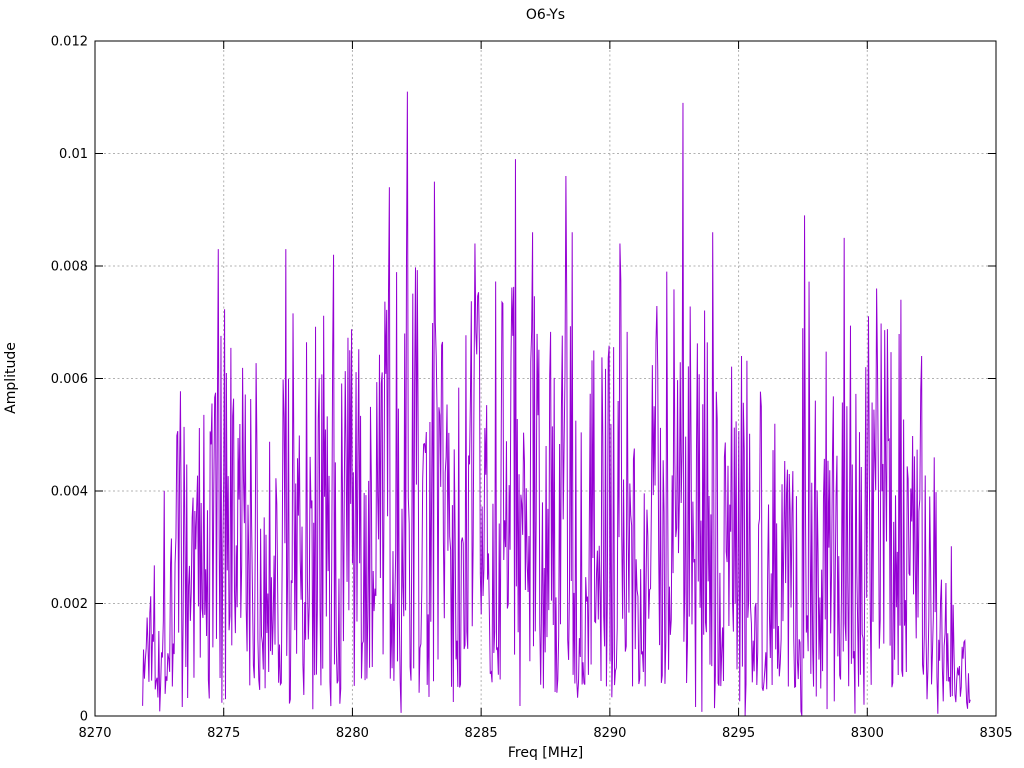  Describe the element at coordinates (545, 15) in the screenshot. I see `chart-title: O6-Ys` at that location.